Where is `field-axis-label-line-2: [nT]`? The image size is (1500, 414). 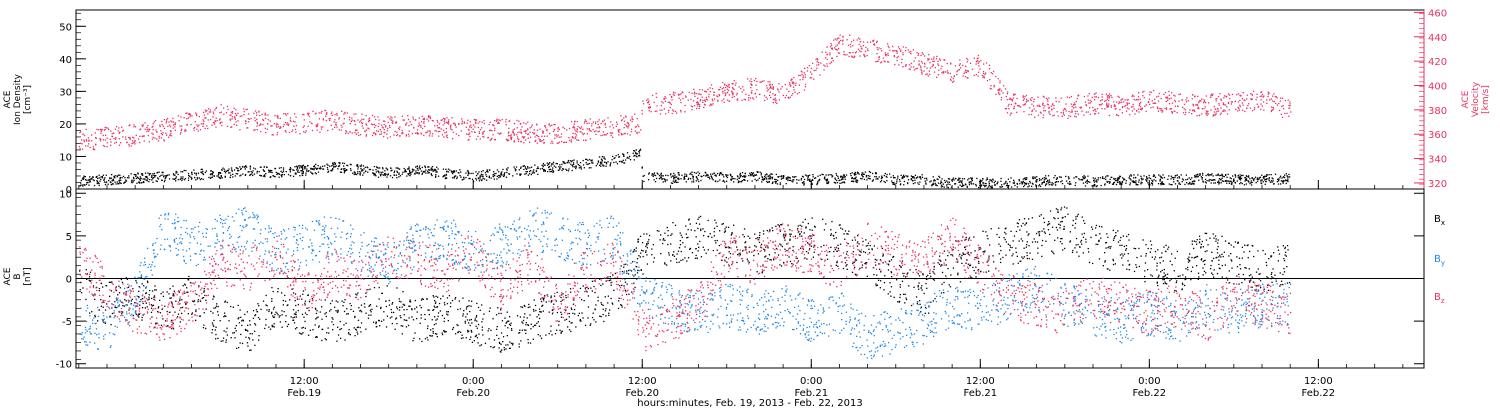
field-axis-label-line-2: [nT] is located at coordinates (28, 276).